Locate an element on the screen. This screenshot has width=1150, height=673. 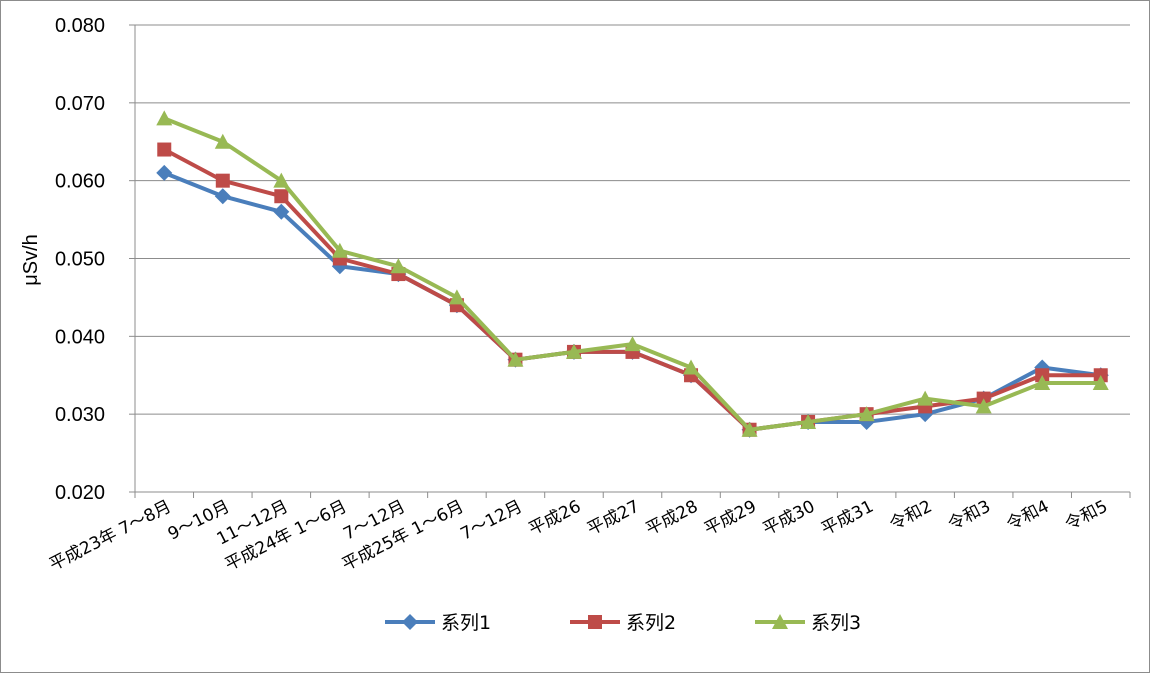
x-tick-label: 平成31 is located at coordinates (847, 518).